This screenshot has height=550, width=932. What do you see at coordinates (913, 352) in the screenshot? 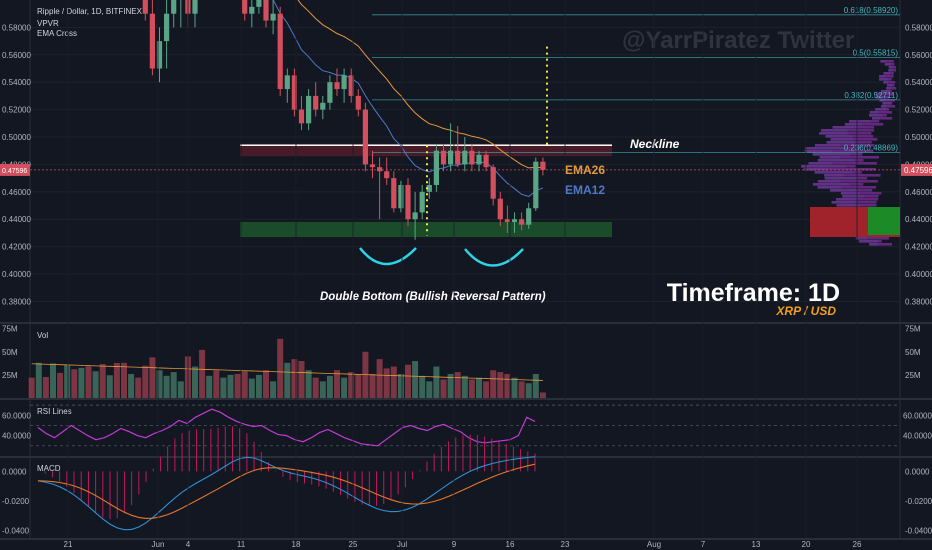
I see `volume-tick-right: 50M` at bounding box center [913, 352].